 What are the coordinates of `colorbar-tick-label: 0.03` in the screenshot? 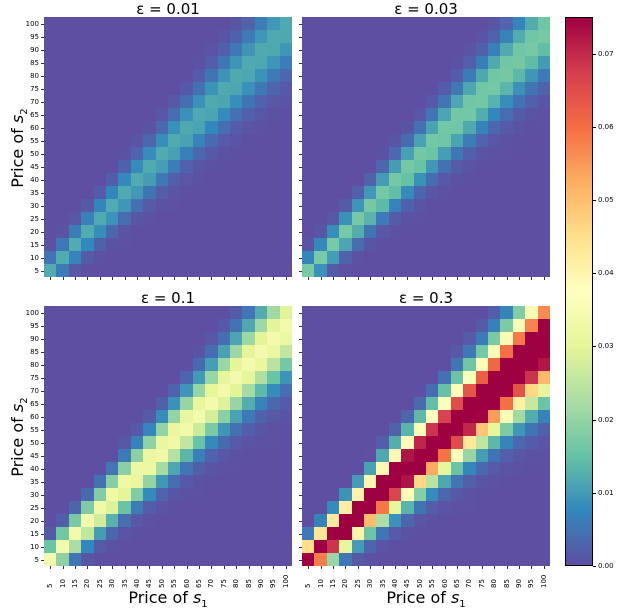 It's located at (606, 346).